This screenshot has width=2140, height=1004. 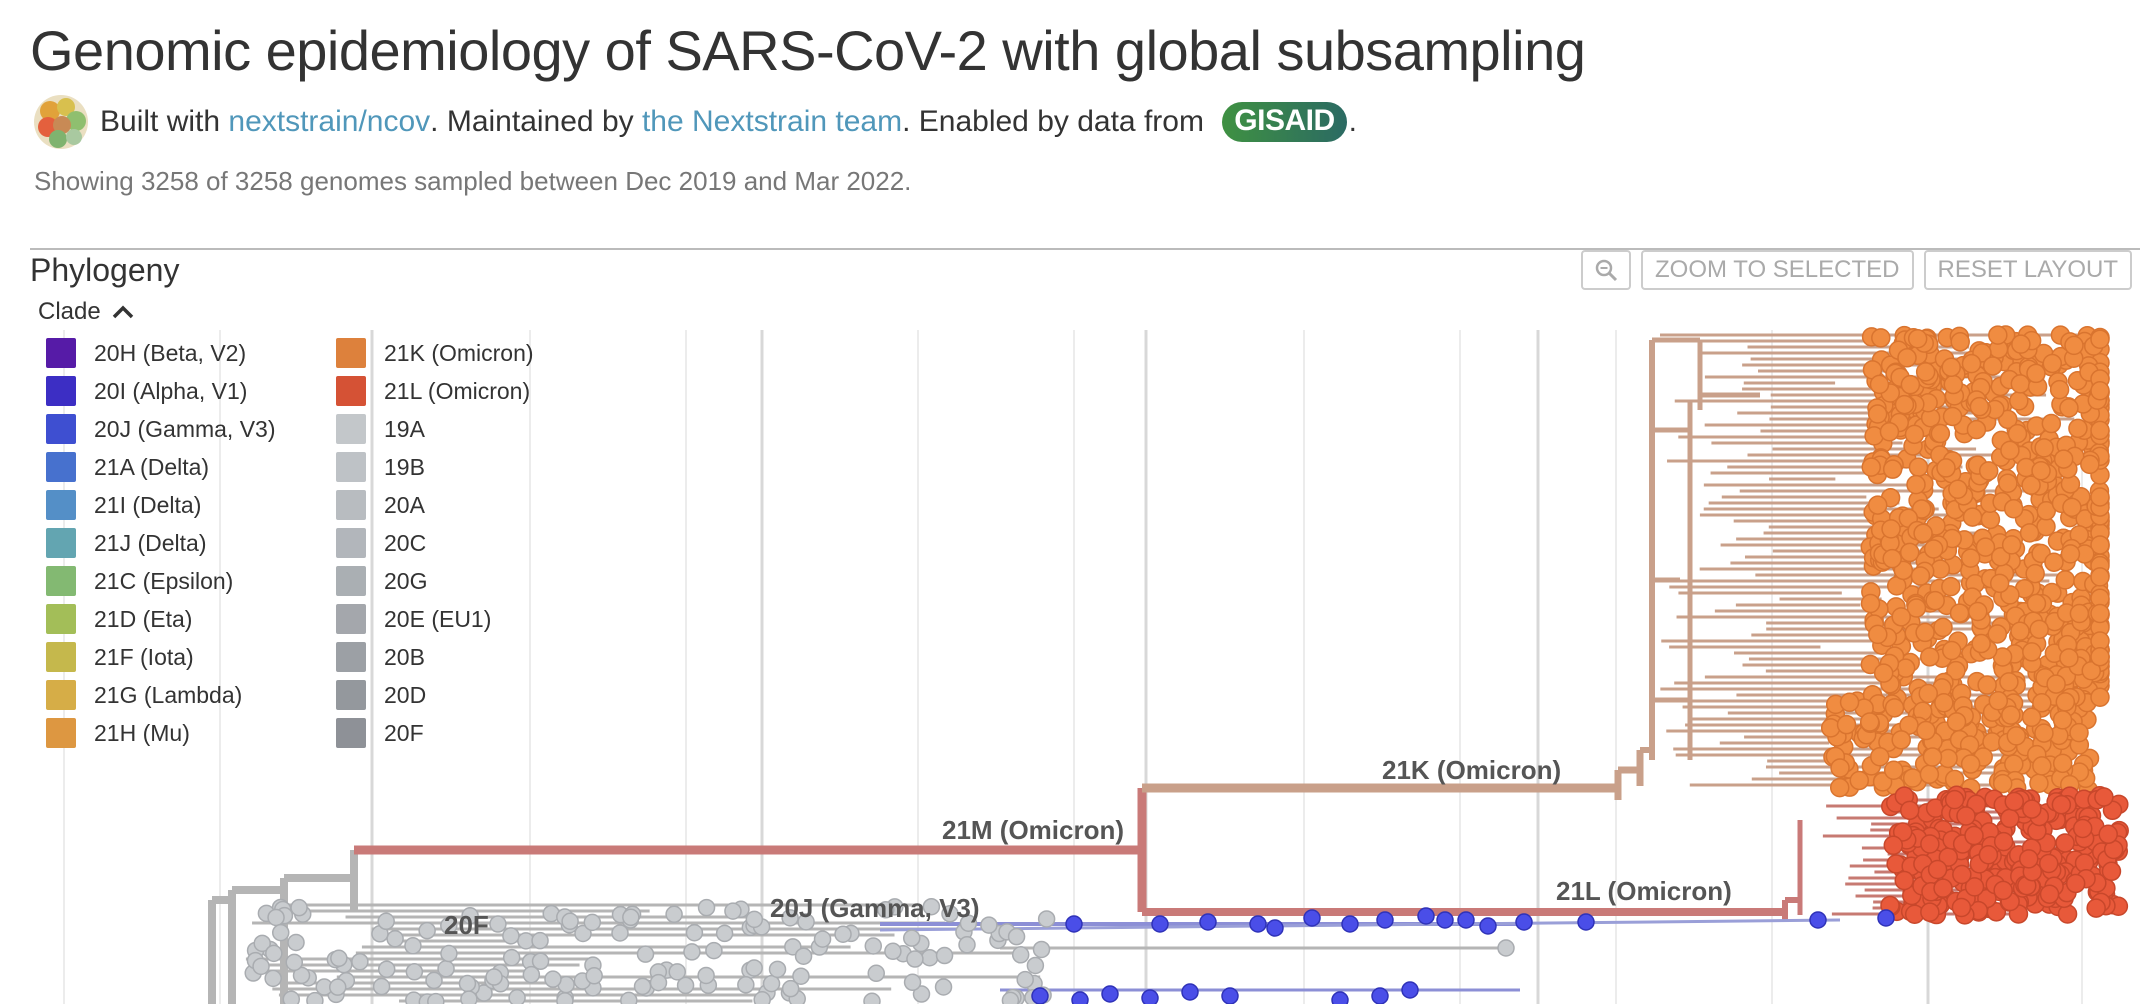 I want to click on legend-toggle: Clade, so click(x=86, y=312).